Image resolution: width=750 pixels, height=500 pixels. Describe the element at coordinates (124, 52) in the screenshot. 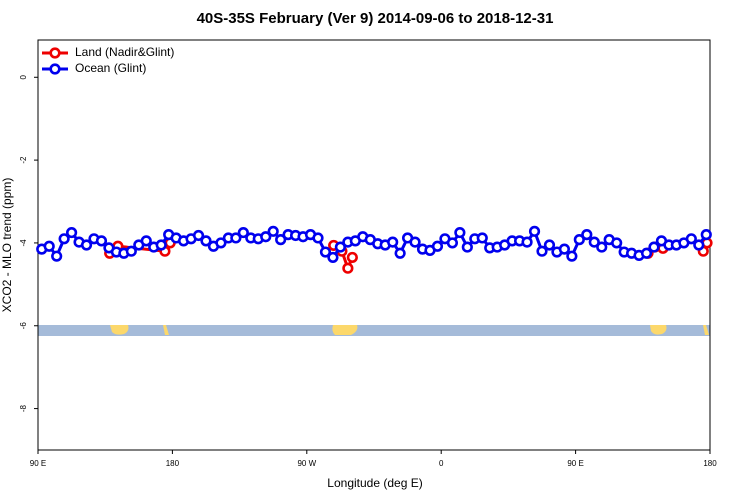

I see `legend-label: Land (Nadir&Glint)` at that location.